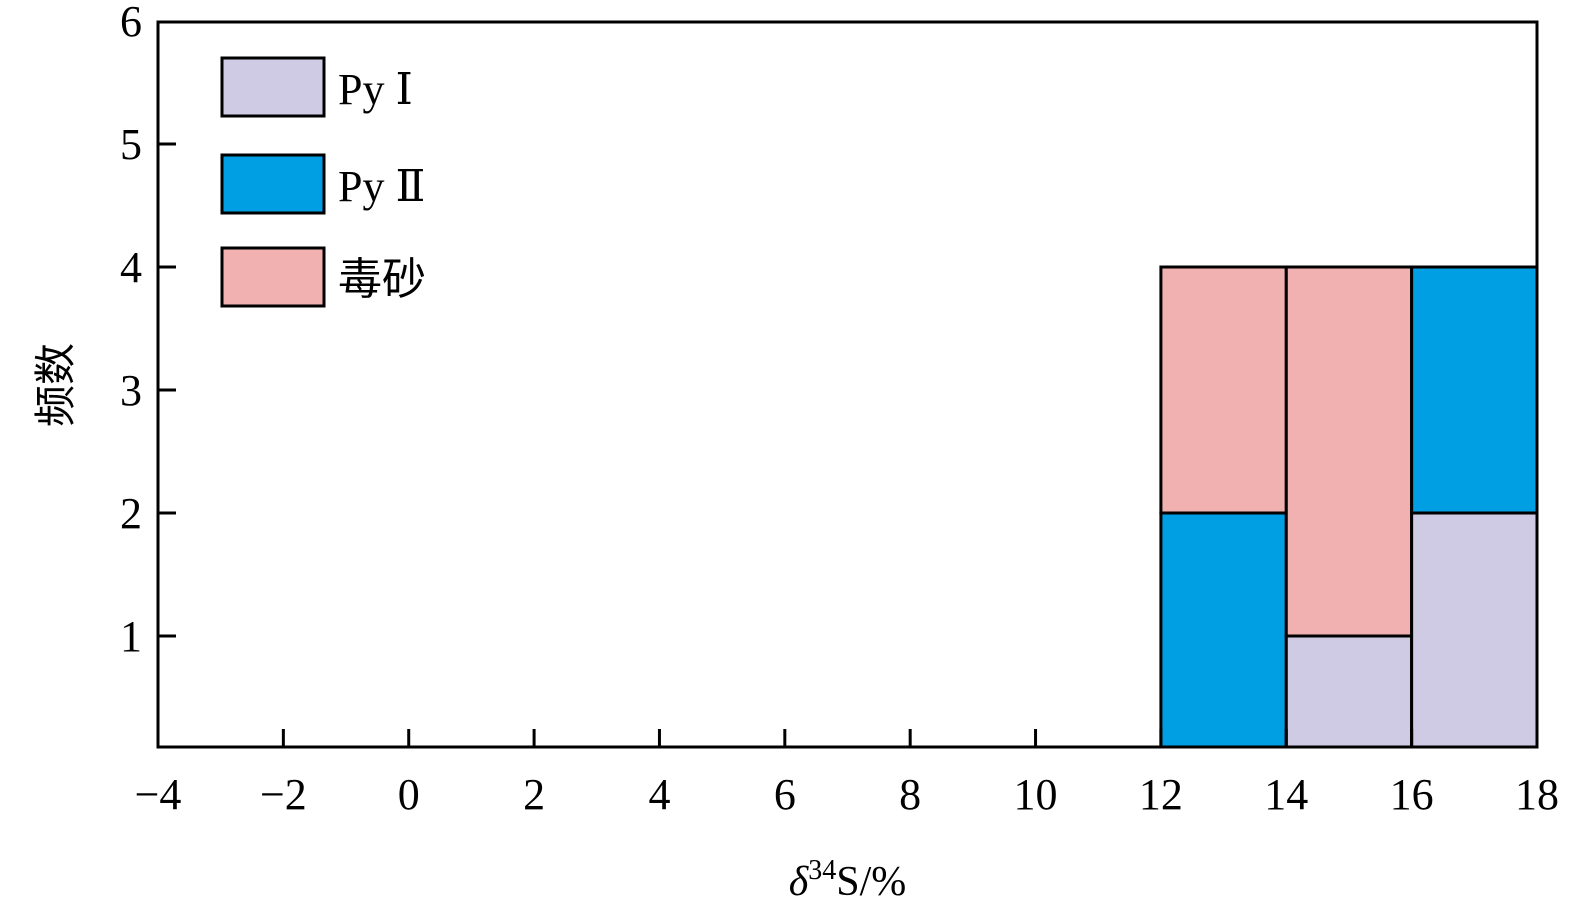 The height and width of the screenshot is (917, 1575). I want to click on y-axis-ticks: 1 2 3 4 5 6, so click(148, 330).